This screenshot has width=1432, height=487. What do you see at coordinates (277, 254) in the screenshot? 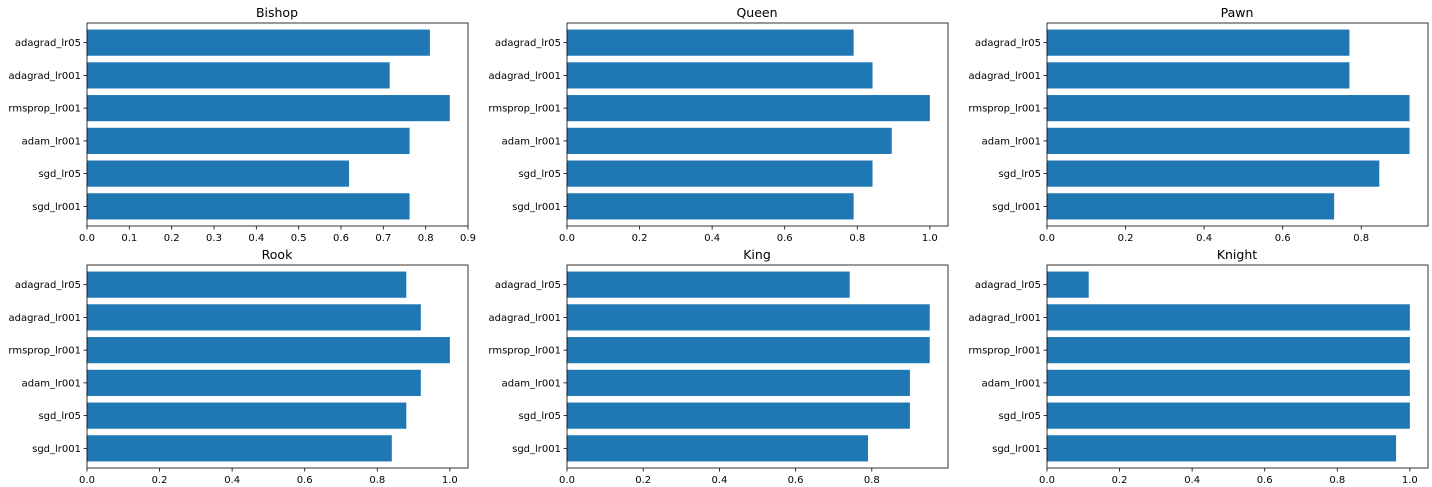
I see `subplot-title: Rook` at bounding box center [277, 254].